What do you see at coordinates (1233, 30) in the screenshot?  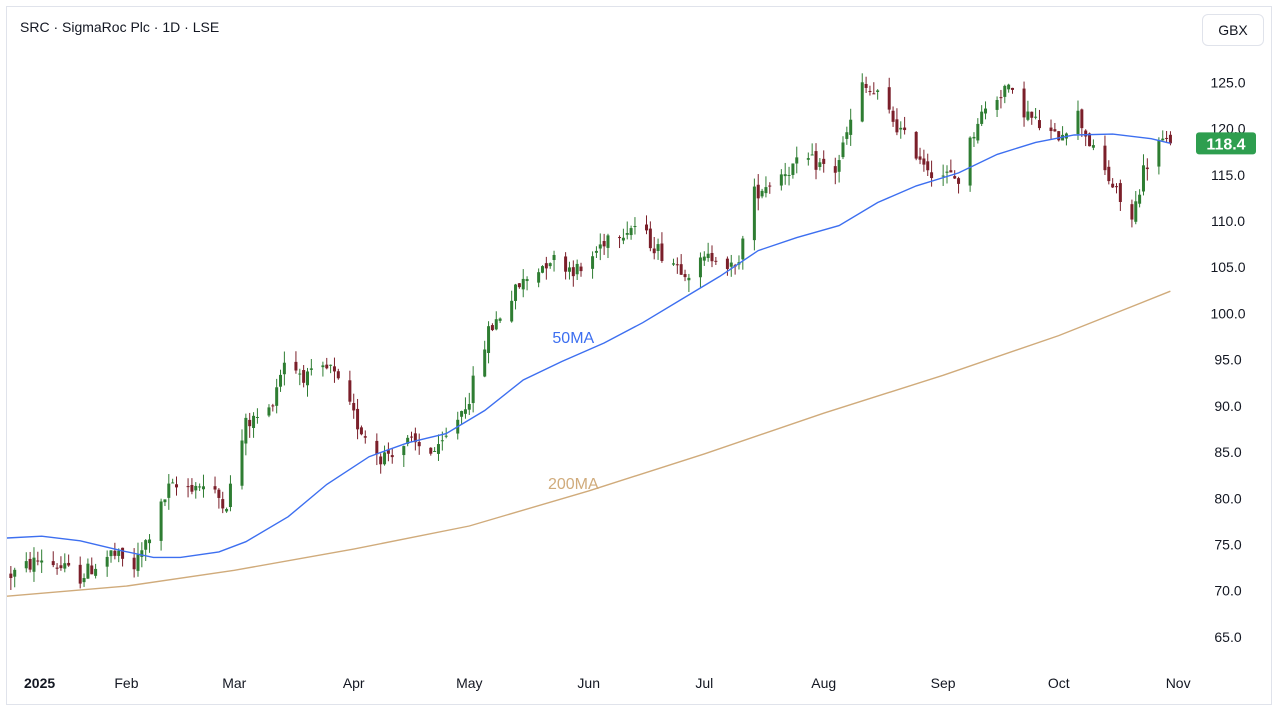 I see `currency-button: GBX` at bounding box center [1233, 30].